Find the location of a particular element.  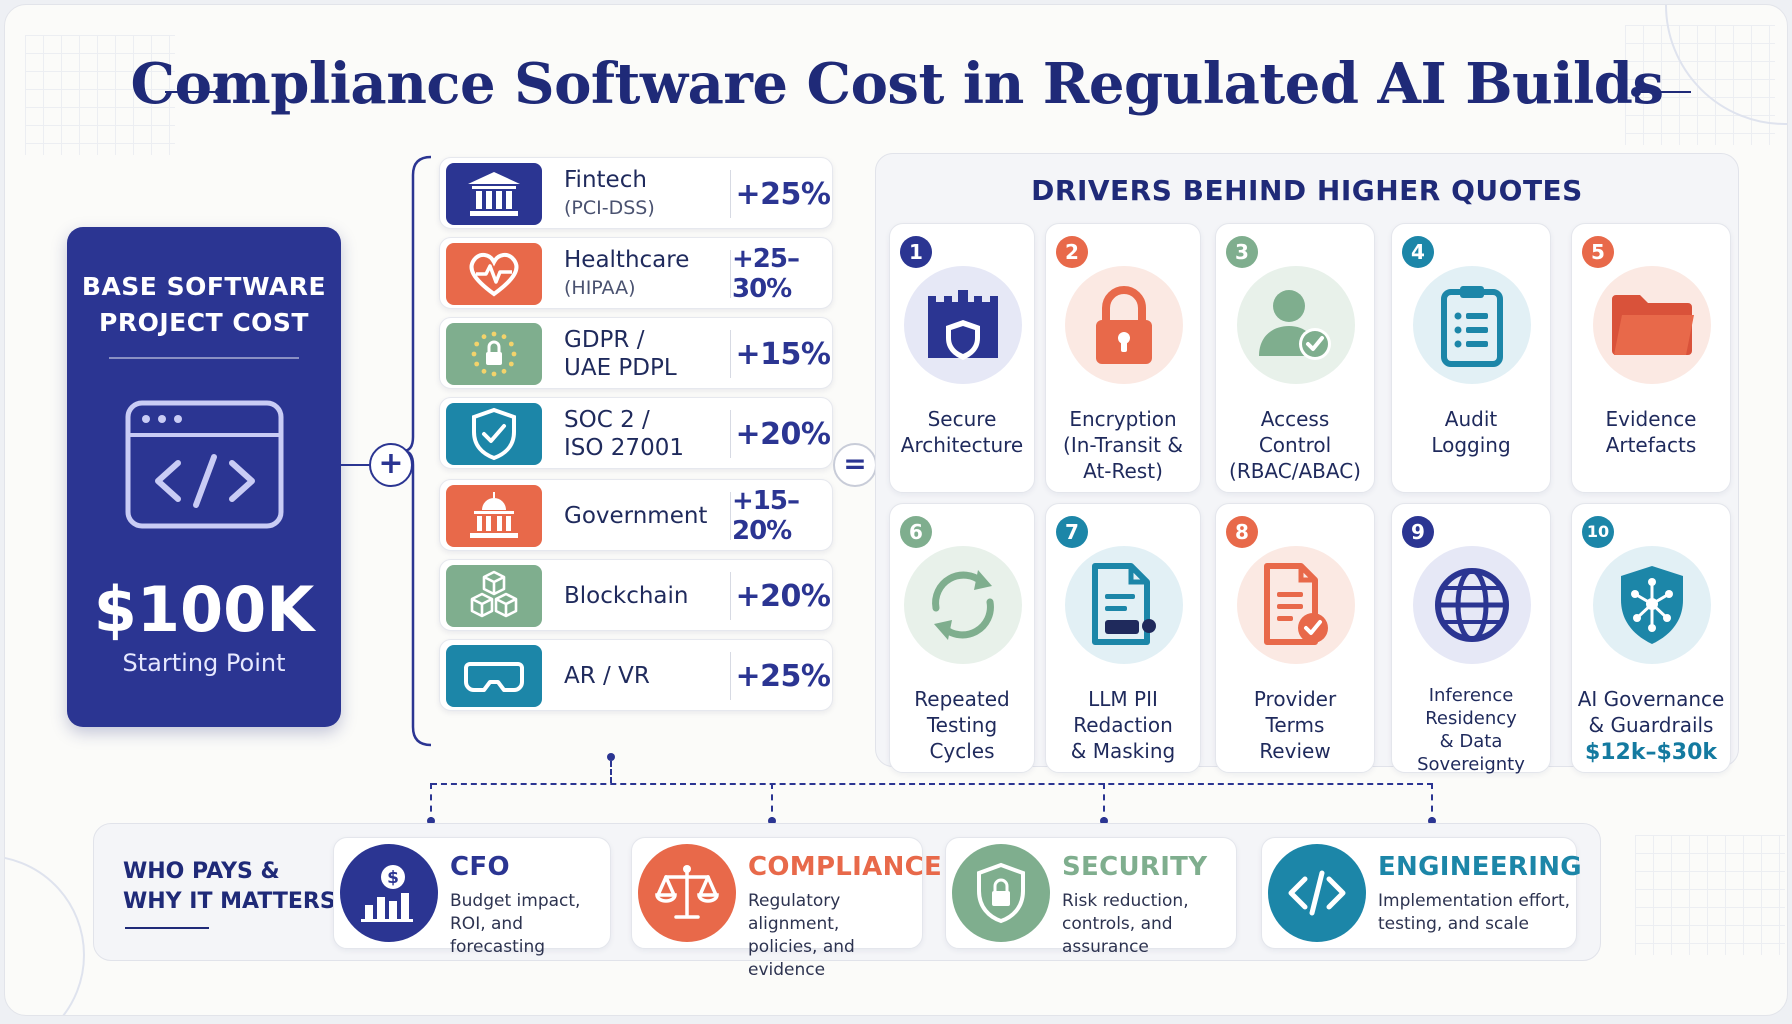

driver-card: 5 Evidence Artefacts is located at coordinates (1651, 358).